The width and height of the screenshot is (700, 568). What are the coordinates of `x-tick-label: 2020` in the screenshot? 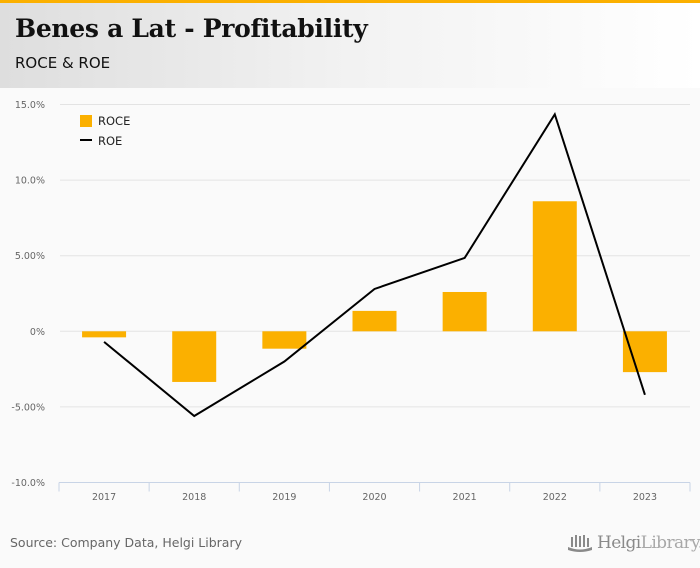 It's located at (374, 497).